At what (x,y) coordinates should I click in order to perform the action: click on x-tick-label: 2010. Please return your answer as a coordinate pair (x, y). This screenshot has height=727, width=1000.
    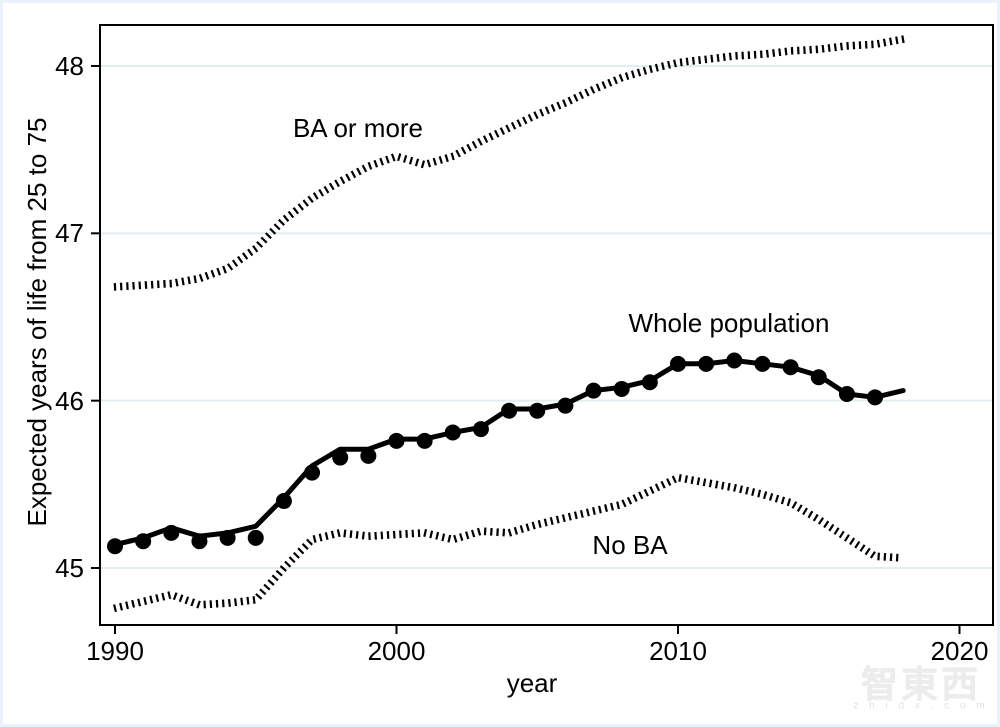
    Looking at the image, I should click on (678, 651).